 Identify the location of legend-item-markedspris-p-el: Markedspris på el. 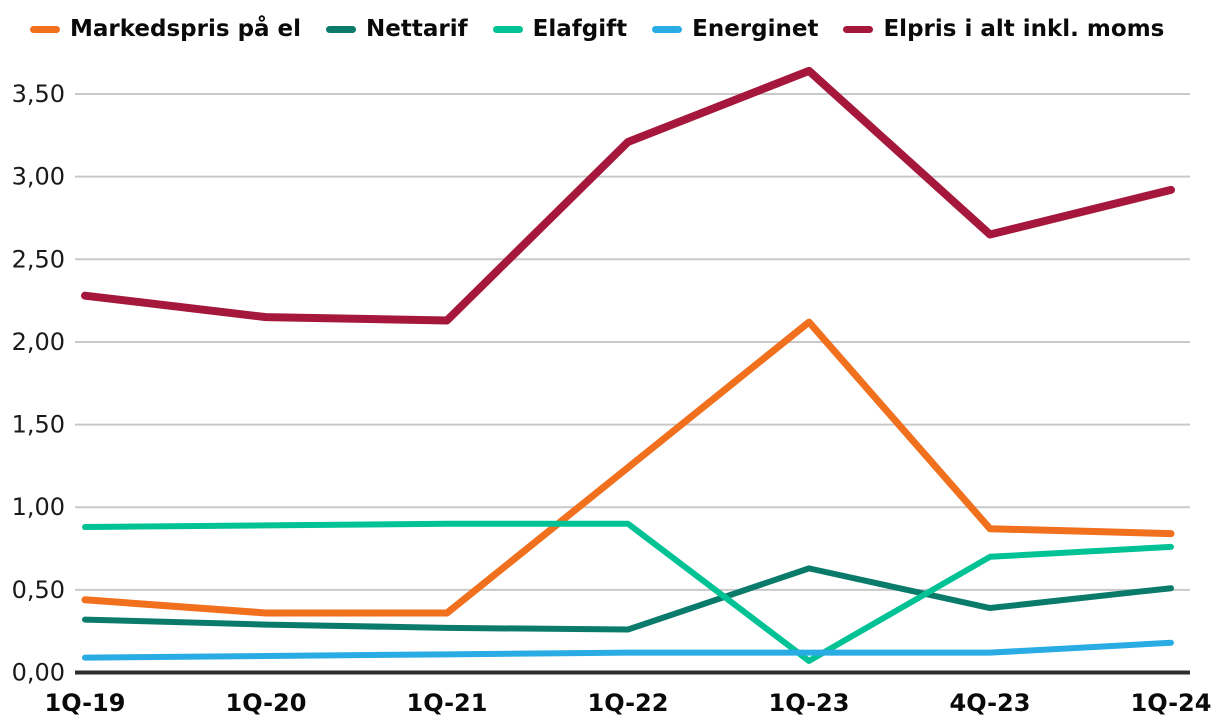
(165, 29).